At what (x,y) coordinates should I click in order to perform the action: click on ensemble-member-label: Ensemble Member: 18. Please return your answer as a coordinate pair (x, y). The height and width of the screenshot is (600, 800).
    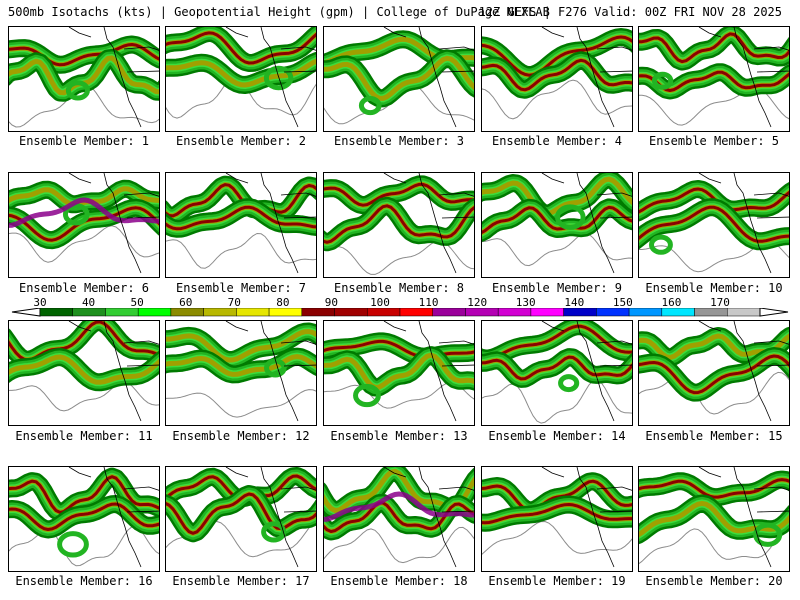
    Looking at the image, I should click on (399, 581).